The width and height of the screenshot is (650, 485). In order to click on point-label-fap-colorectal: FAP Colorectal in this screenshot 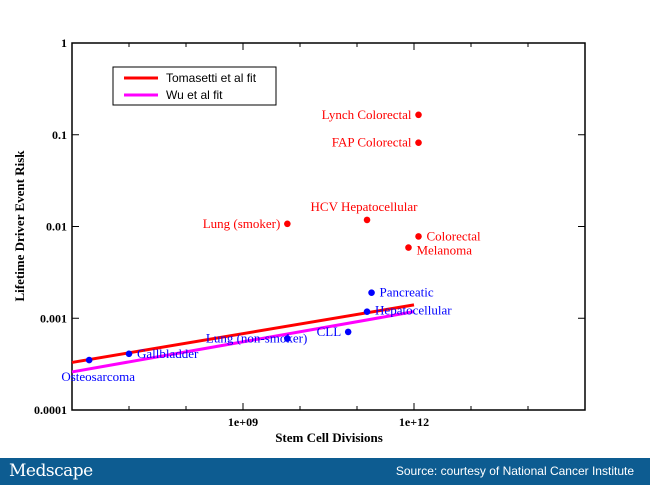, I will do `click(372, 142)`.